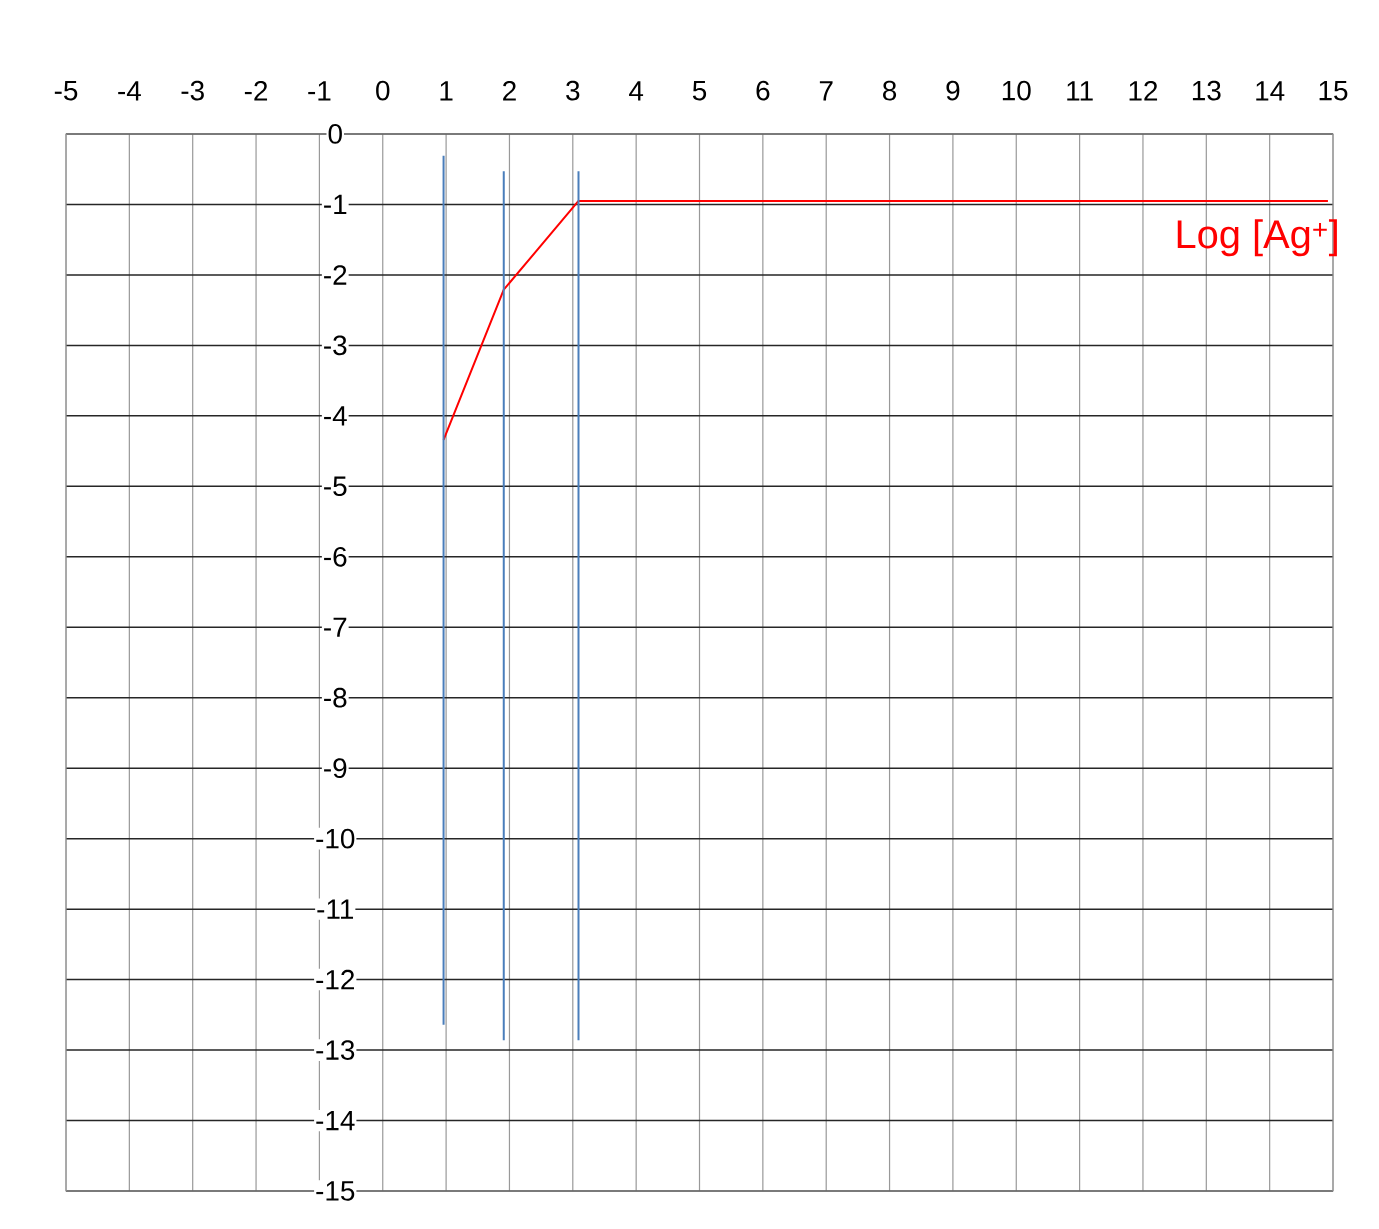  I want to click on x-tick-label: 2, so click(509, 90).